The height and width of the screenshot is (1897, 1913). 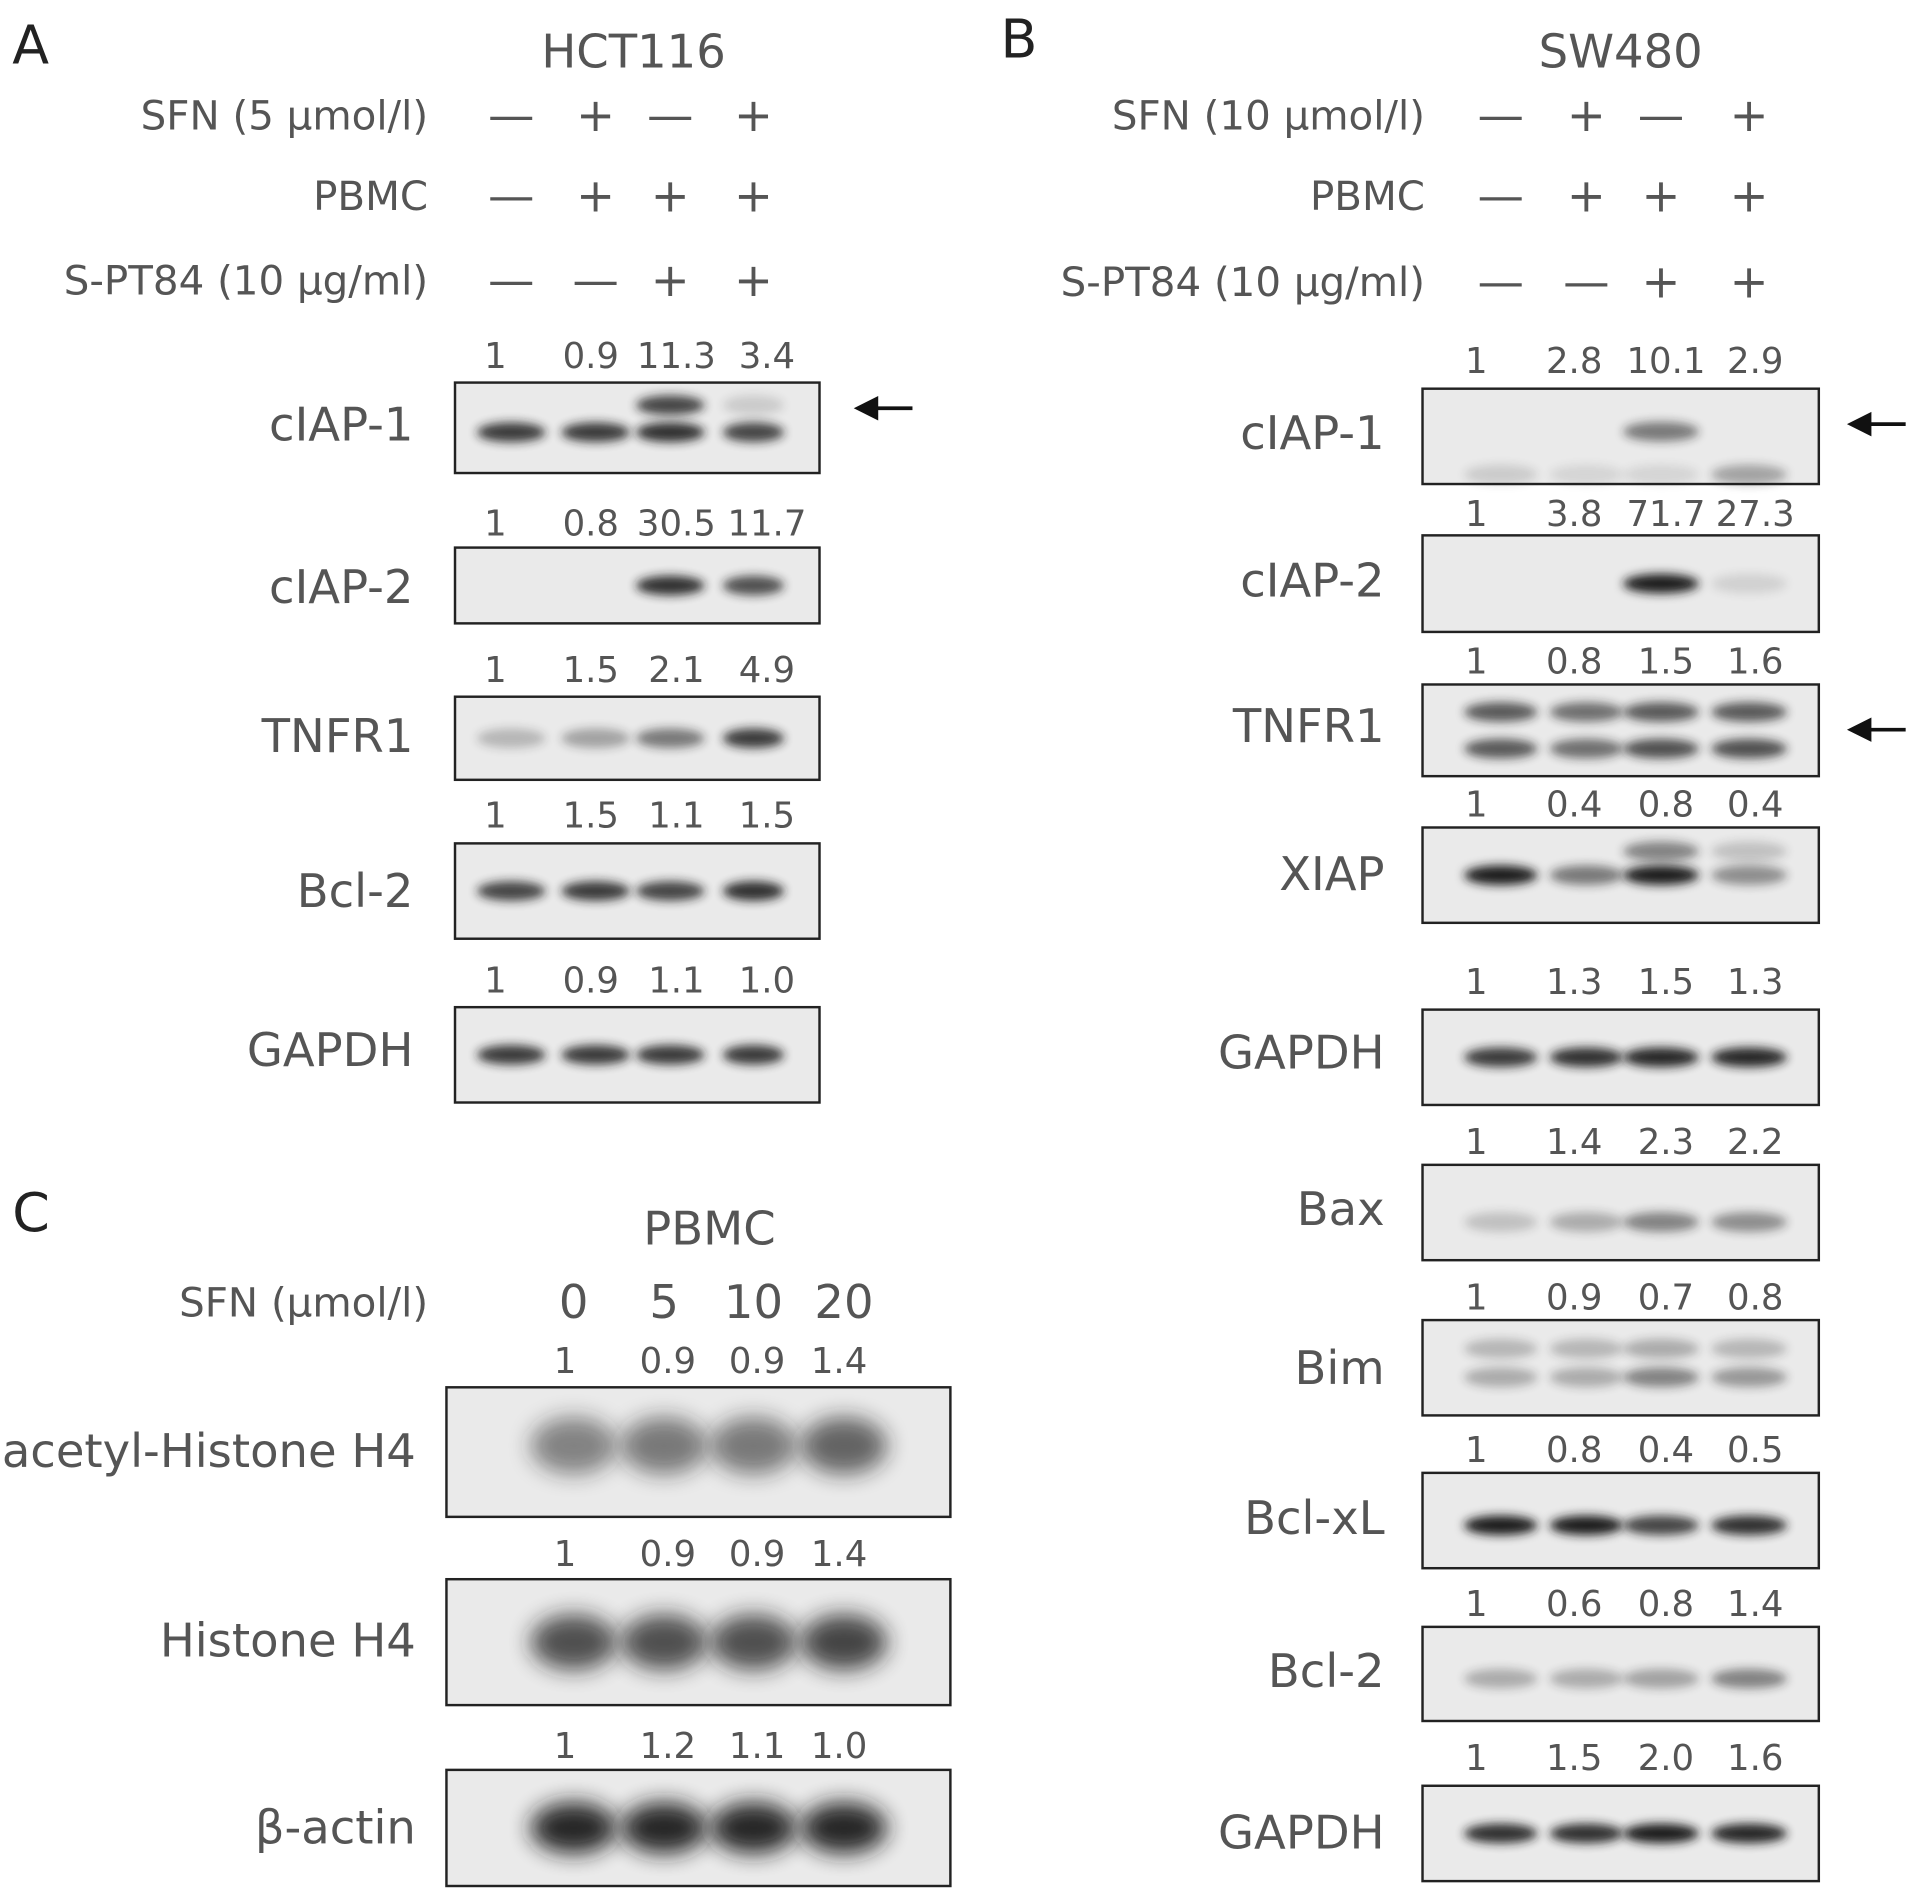 What do you see at coordinates (1666, 1758) in the screenshot?
I see `quantification: 2.0` at bounding box center [1666, 1758].